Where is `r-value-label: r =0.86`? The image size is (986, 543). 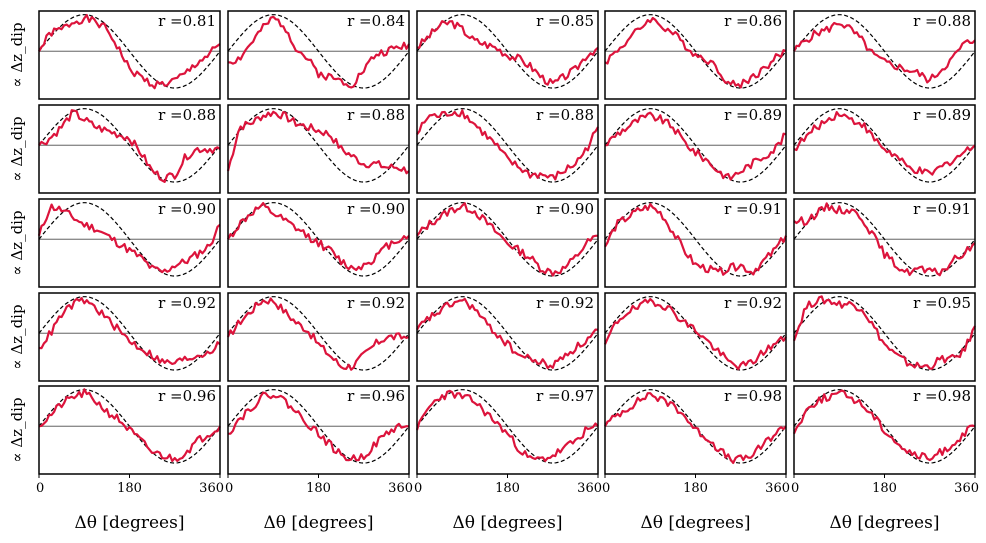
r-value-label: r =0.86 is located at coordinates (753, 21).